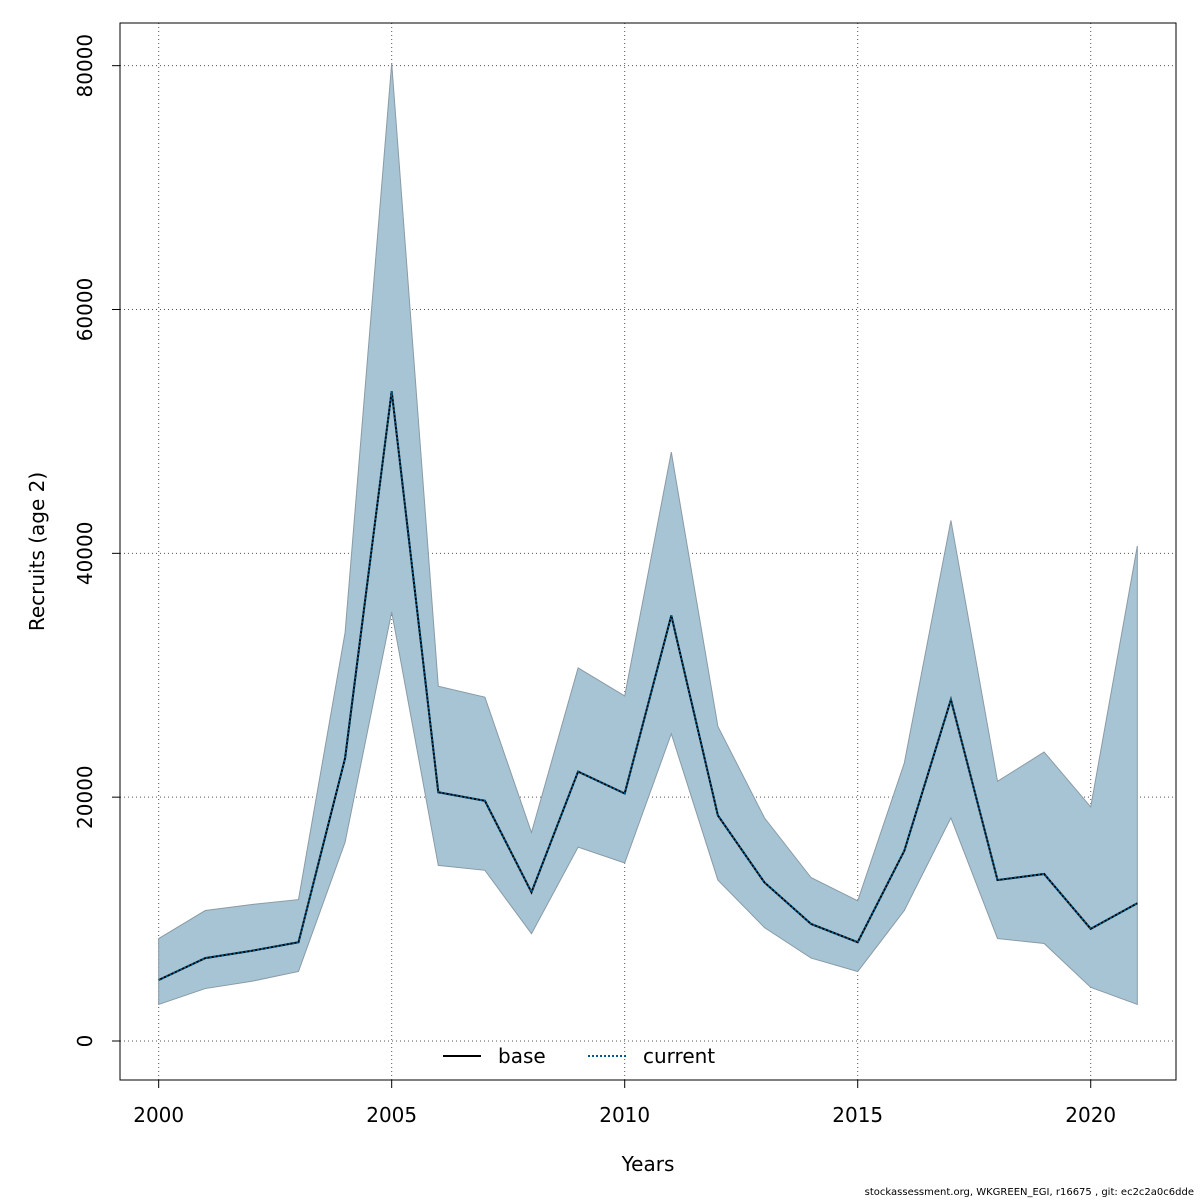 This screenshot has width=1200, height=1200. Describe the element at coordinates (85, 66) in the screenshot. I see `y-tick-label: 80000` at that location.